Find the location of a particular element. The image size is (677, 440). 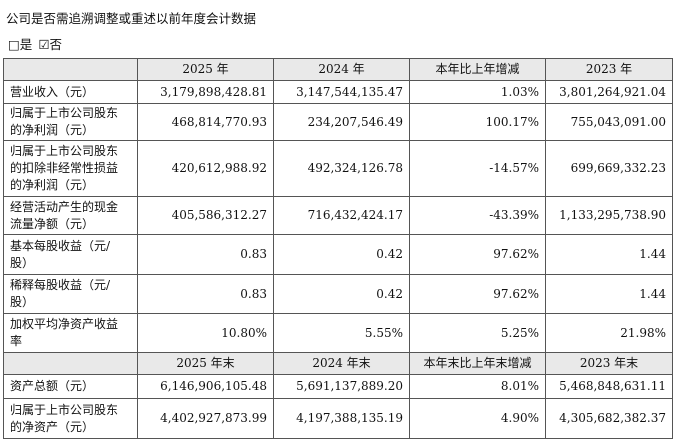

data-row: 基本每股收益（元/股） 0.83 0.42 97.62% 1.44 is located at coordinates (338, 254).